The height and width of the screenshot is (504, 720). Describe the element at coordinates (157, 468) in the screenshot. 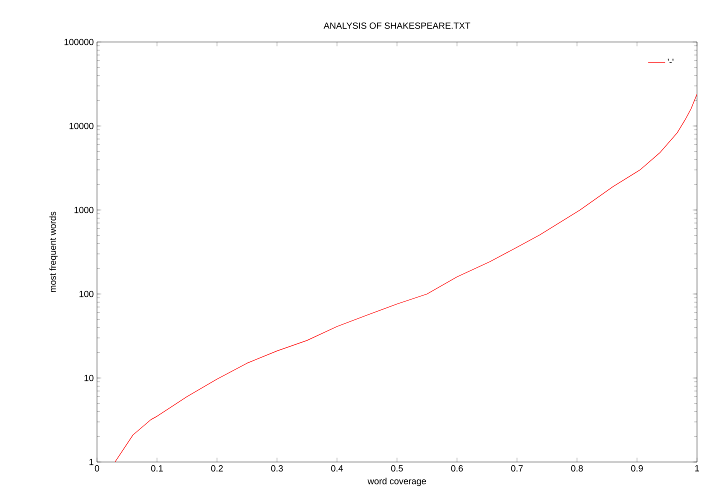

I see `x-tick-label: 0.1` at that location.